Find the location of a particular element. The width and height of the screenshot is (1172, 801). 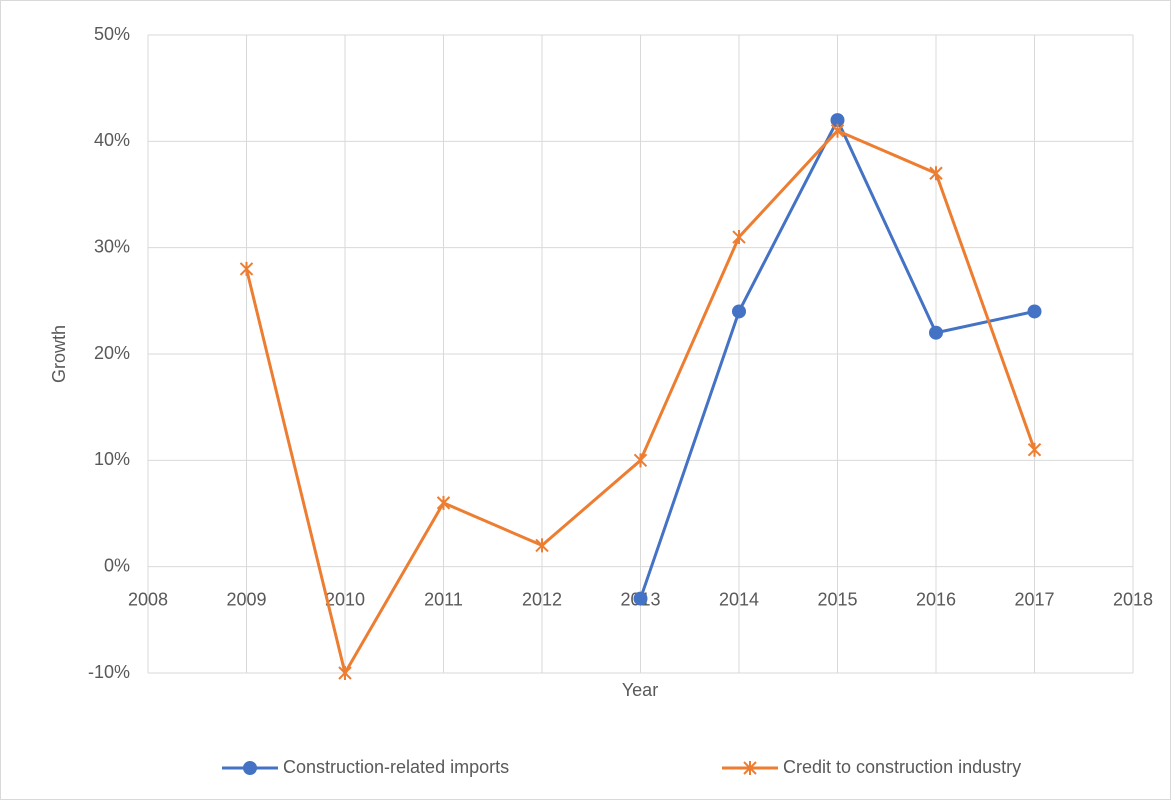

x-tick-label: 2010 is located at coordinates (345, 599).